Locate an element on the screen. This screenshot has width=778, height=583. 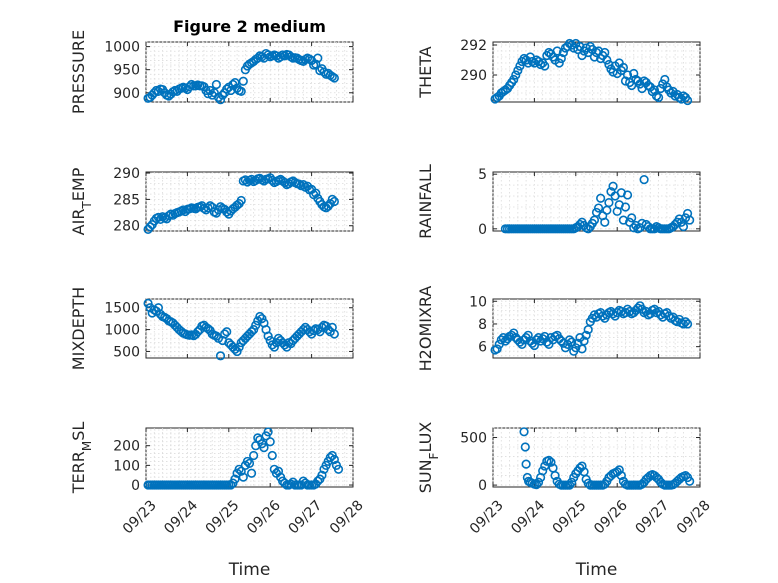
y-axis-label: TERRMSL is located at coordinates (81, 458).